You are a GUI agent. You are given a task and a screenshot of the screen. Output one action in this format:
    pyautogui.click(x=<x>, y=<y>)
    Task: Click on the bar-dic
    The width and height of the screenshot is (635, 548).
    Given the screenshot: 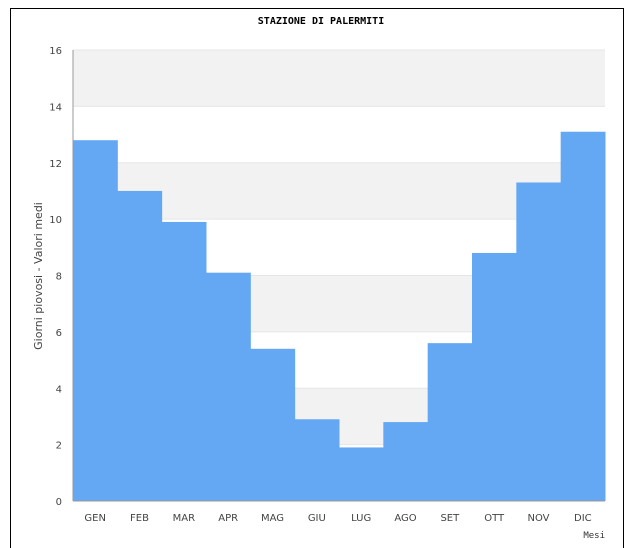 What is the action you would take?
    pyautogui.click(x=583, y=316)
    